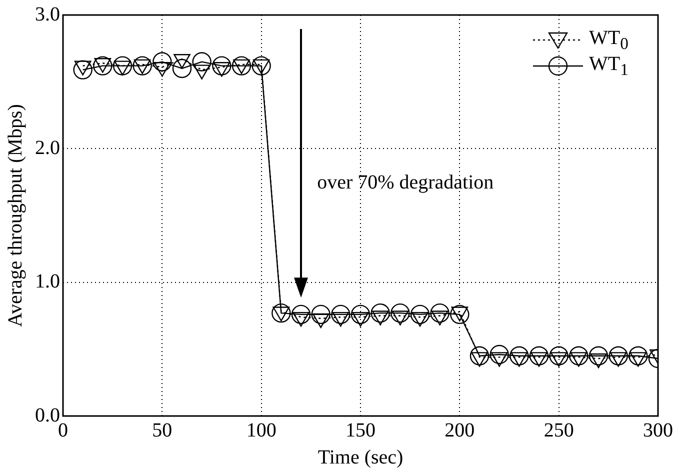  Describe the element at coordinates (608, 40) in the screenshot. I see `legend-label: WT$_{0}$` at that location.